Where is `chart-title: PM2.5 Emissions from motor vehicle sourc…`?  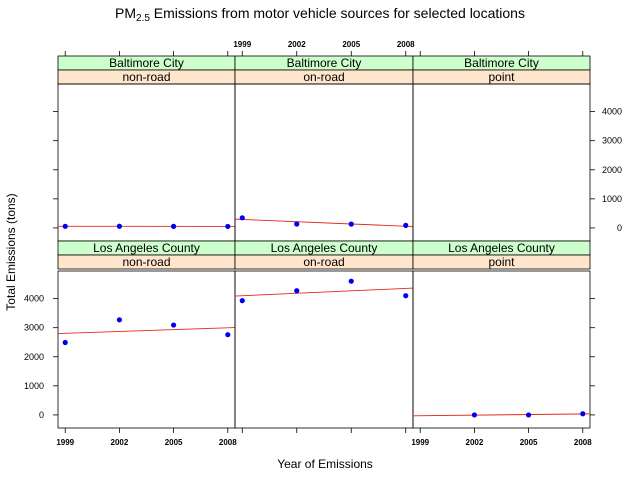 chart-title: PM2.5 Emissions from motor vehicle sourc… is located at coordinates (320, 14).